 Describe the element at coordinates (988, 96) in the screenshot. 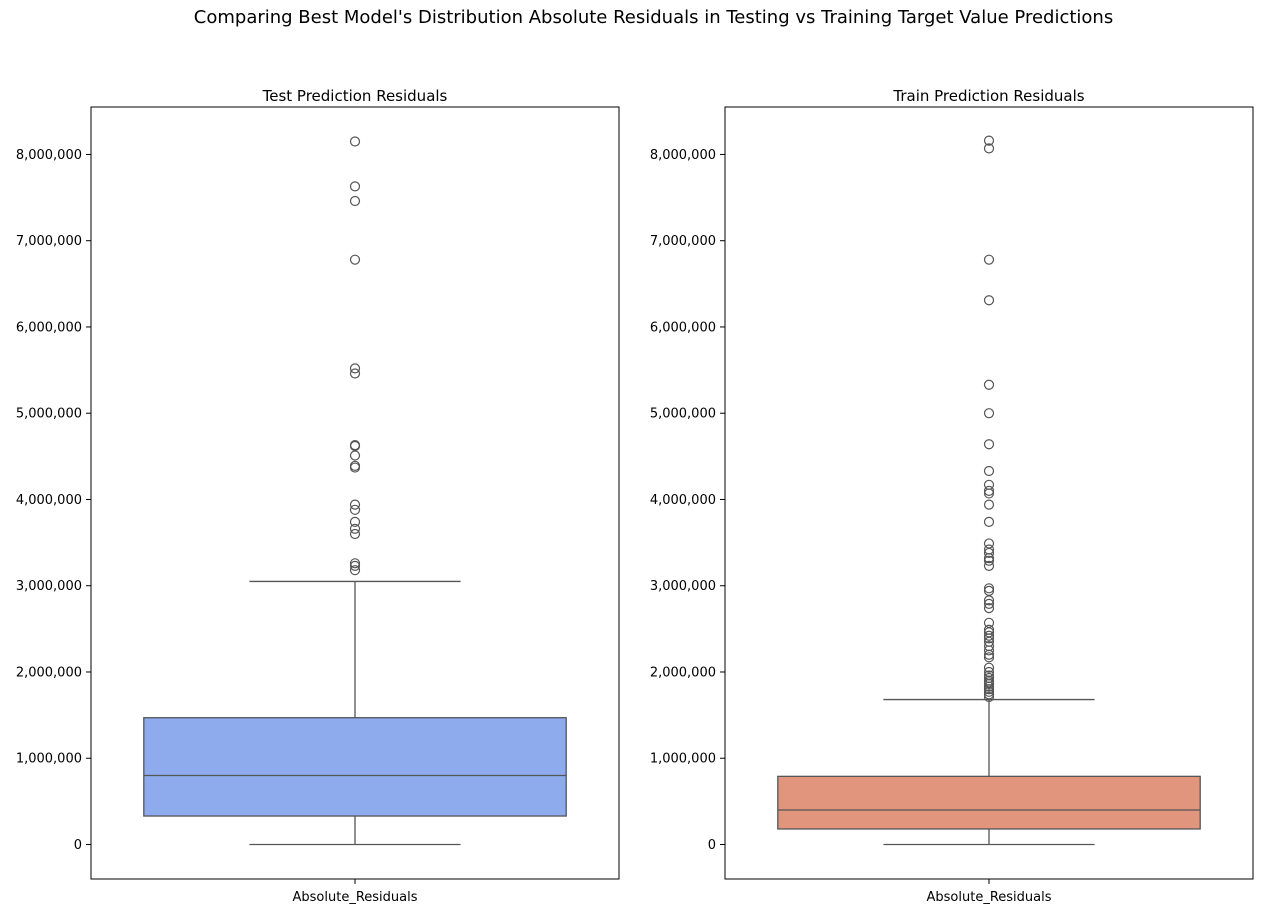

I see `panel-title: Train Prediction Residuals` at that location.